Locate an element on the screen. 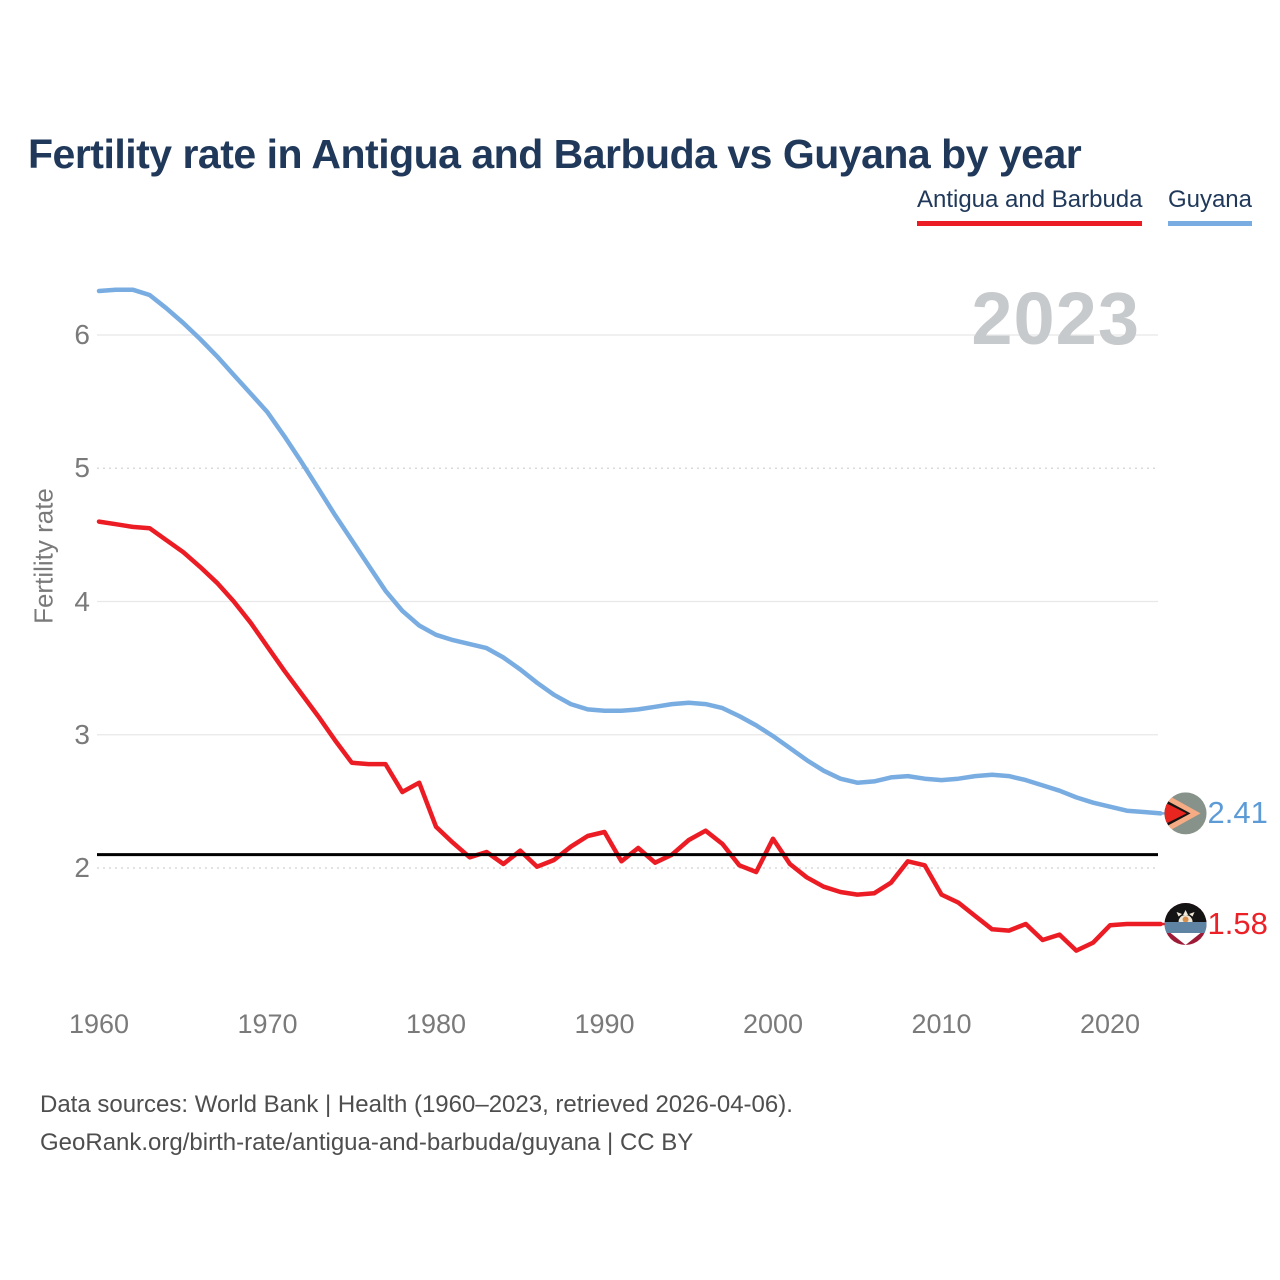  y-tick-label-6: 6 is located at coordinates (82, 334).